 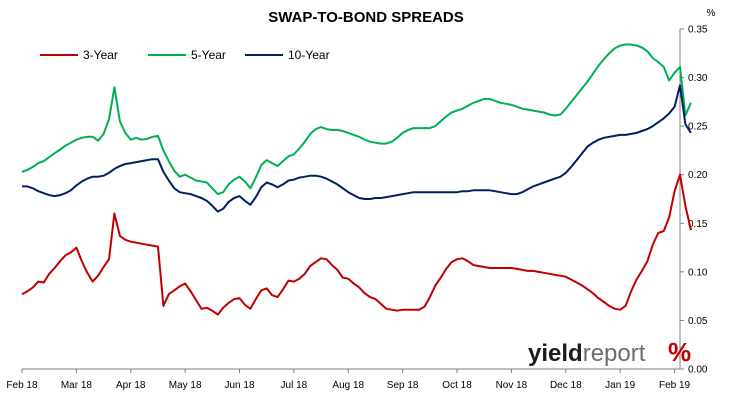 What do you see at coordinates (512, 385) in the screenshot?
I see `x-tick-label: Nov 18` at bounding box center [512, 385].